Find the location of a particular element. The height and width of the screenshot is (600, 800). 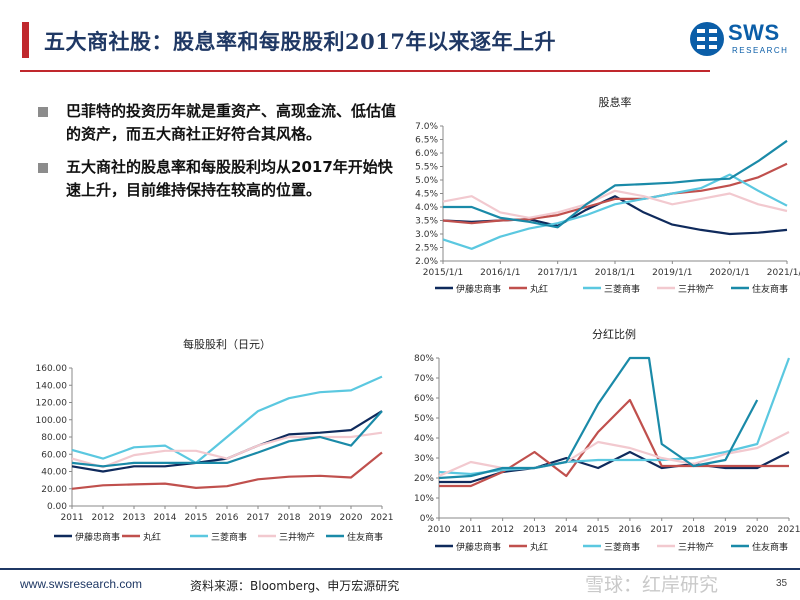

chart-title: 分红比例 is located at coordinates (614, 334).